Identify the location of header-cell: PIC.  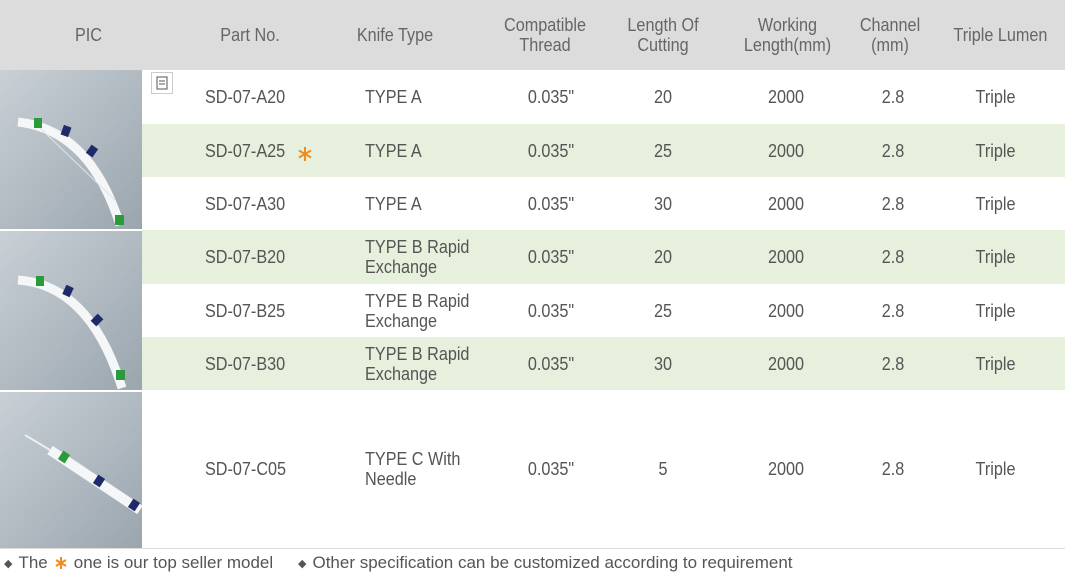
(88, 35).